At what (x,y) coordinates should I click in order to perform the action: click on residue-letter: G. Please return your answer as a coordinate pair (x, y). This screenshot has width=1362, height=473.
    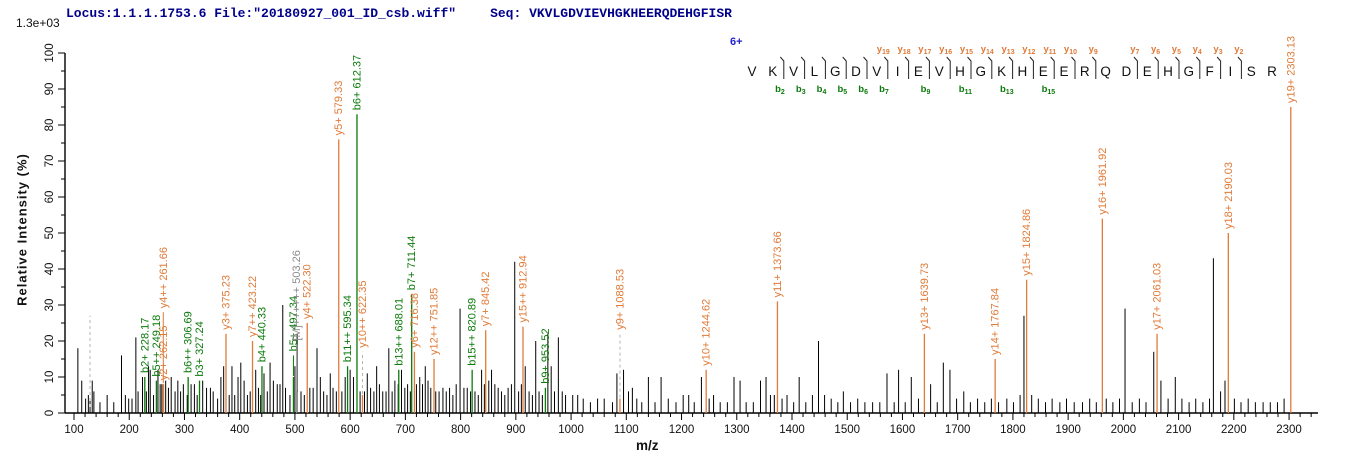
    Looking at the image, I should click on (1189, 71).